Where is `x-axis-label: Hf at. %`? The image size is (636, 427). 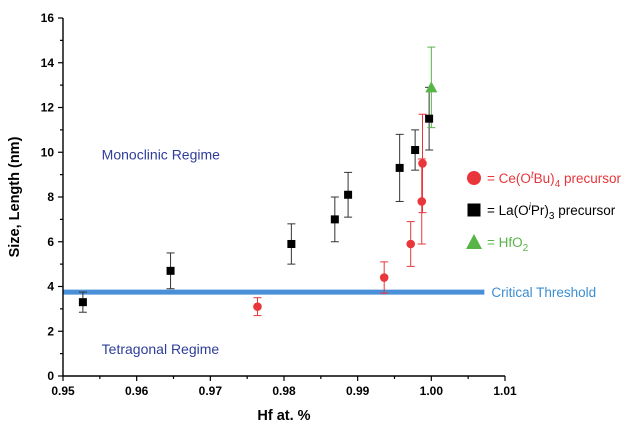 x-axis-label: Hf at. % is located at coordinates (283, 416).